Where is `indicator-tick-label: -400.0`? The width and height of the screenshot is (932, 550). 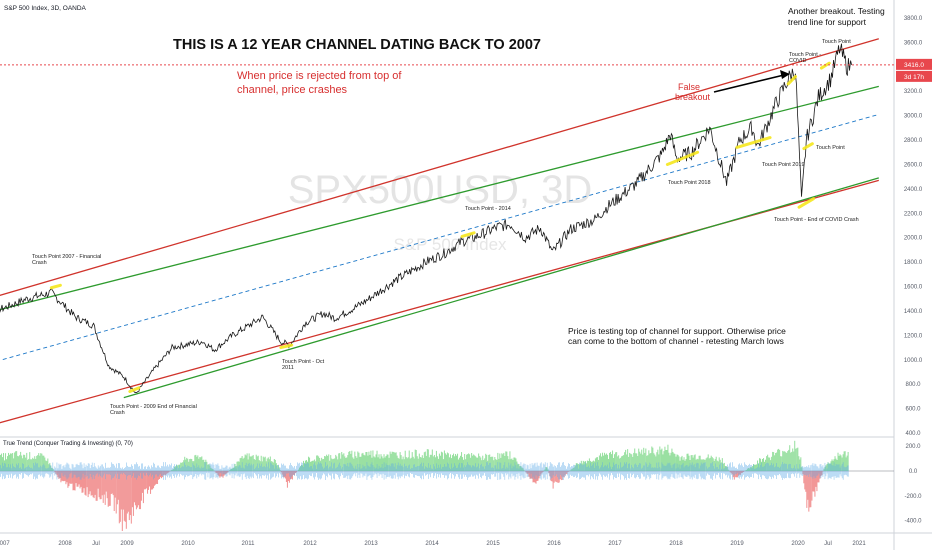 indicator-tick-label: -400.0 is located at coordinates (913, 522).